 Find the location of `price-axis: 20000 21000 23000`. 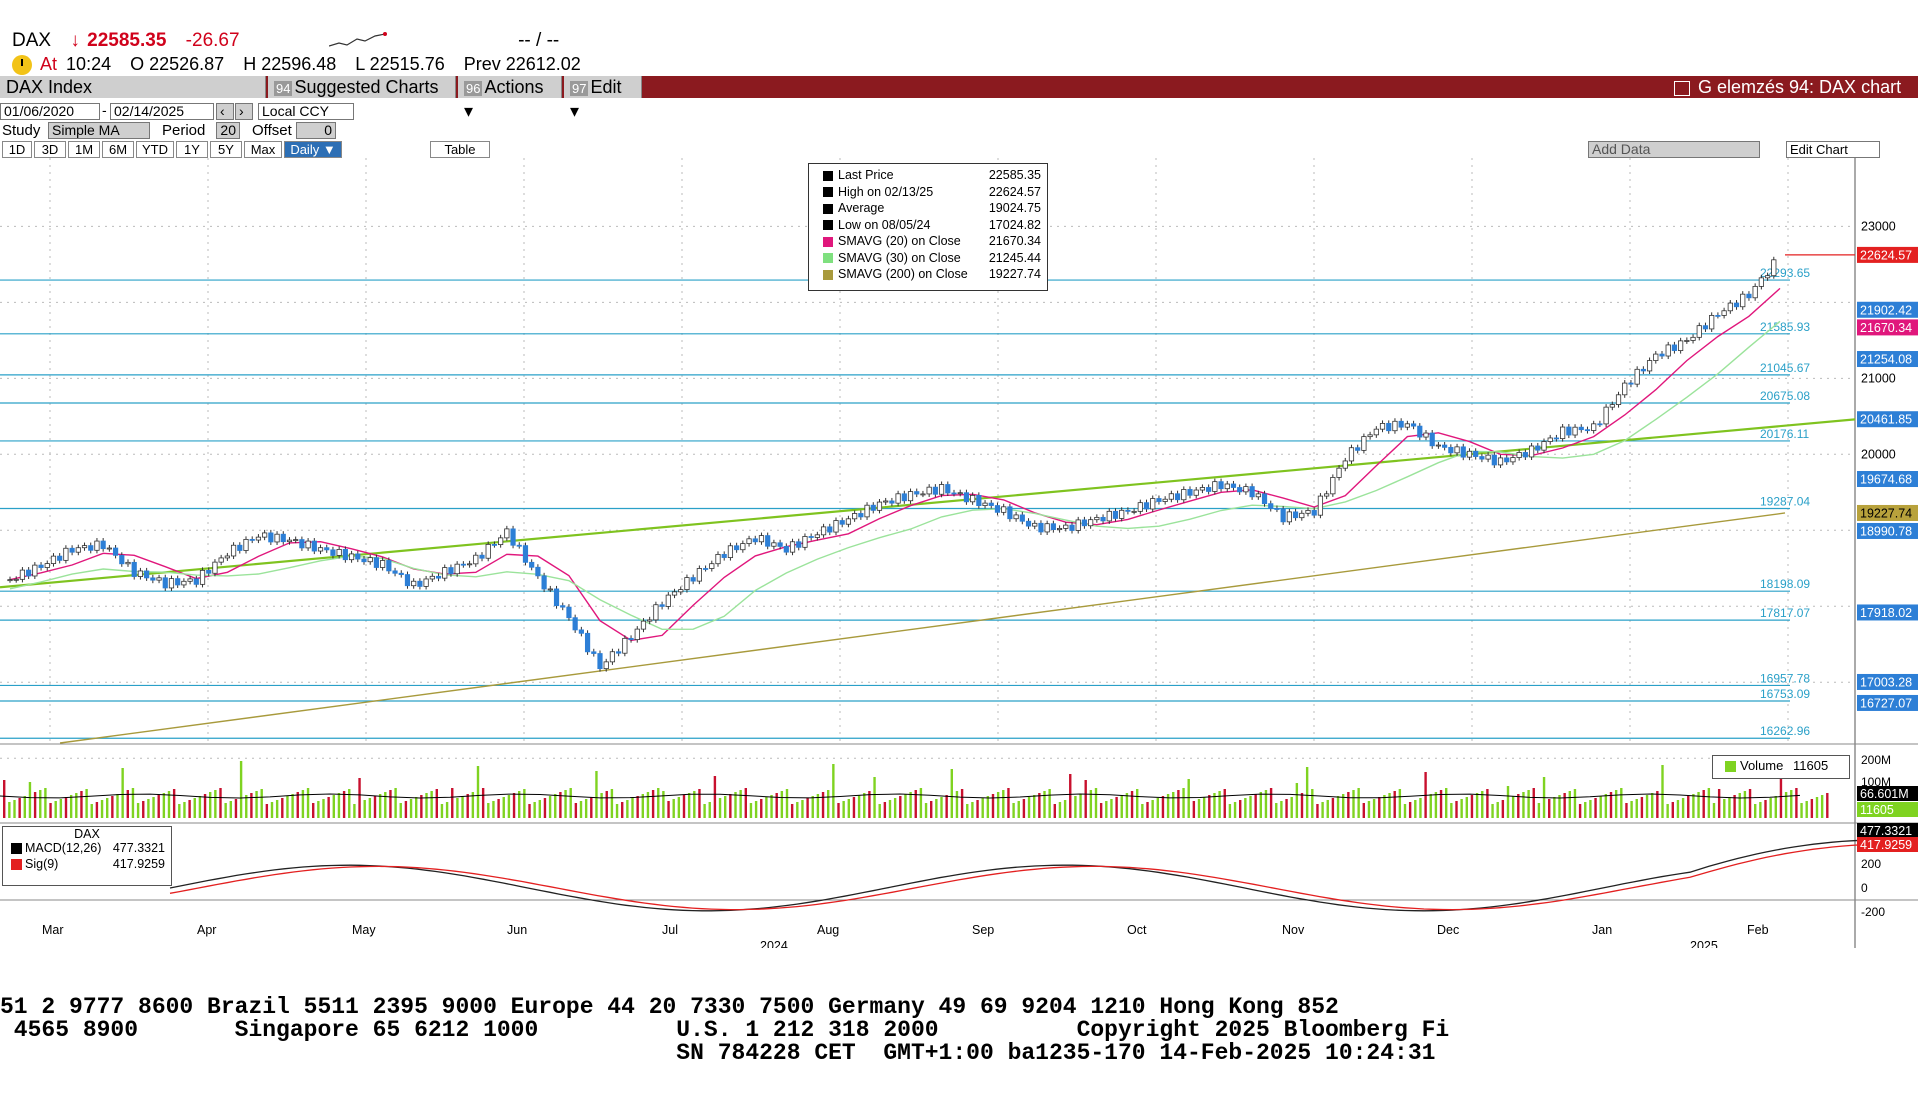

price-axis: 20000 21000 23000 is located at coordinates (1878, 340).